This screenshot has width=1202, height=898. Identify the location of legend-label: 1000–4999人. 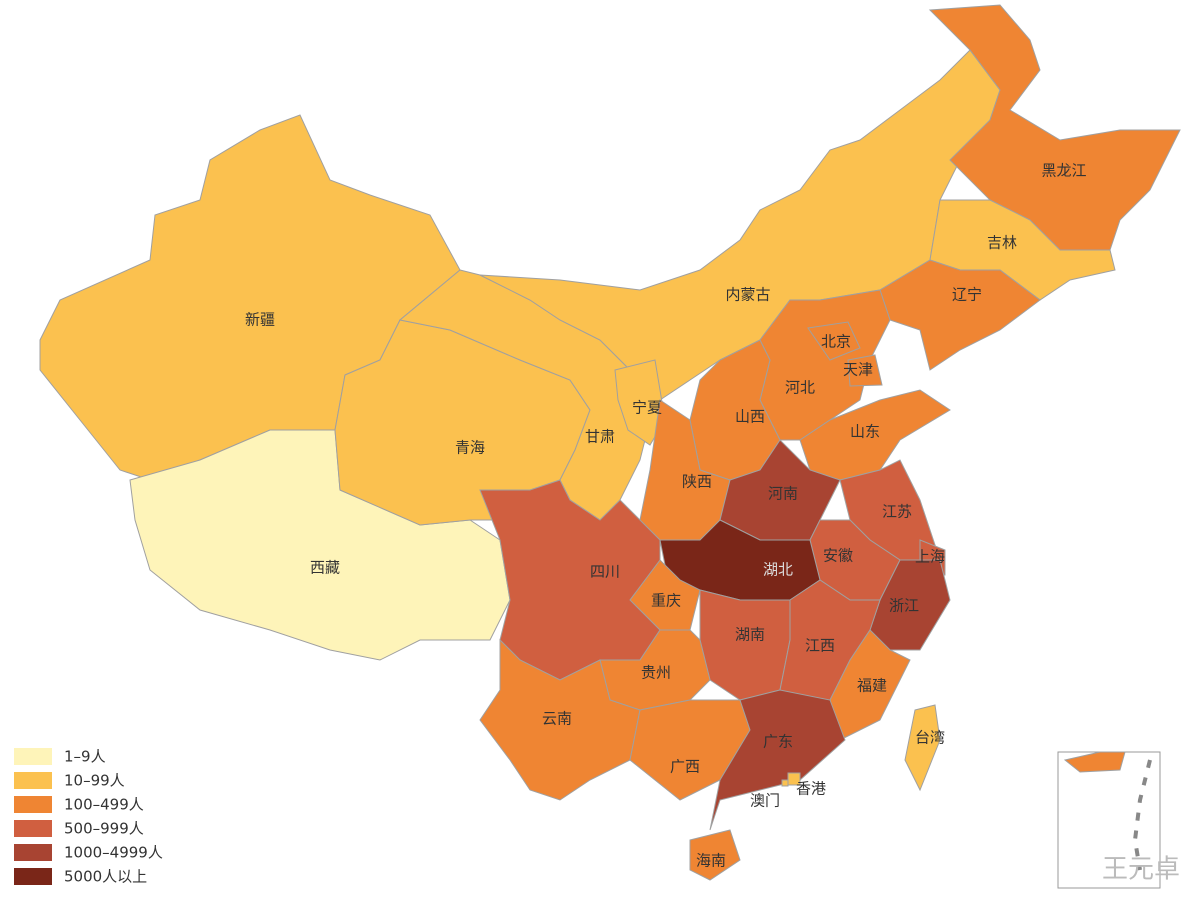
(113, 853).